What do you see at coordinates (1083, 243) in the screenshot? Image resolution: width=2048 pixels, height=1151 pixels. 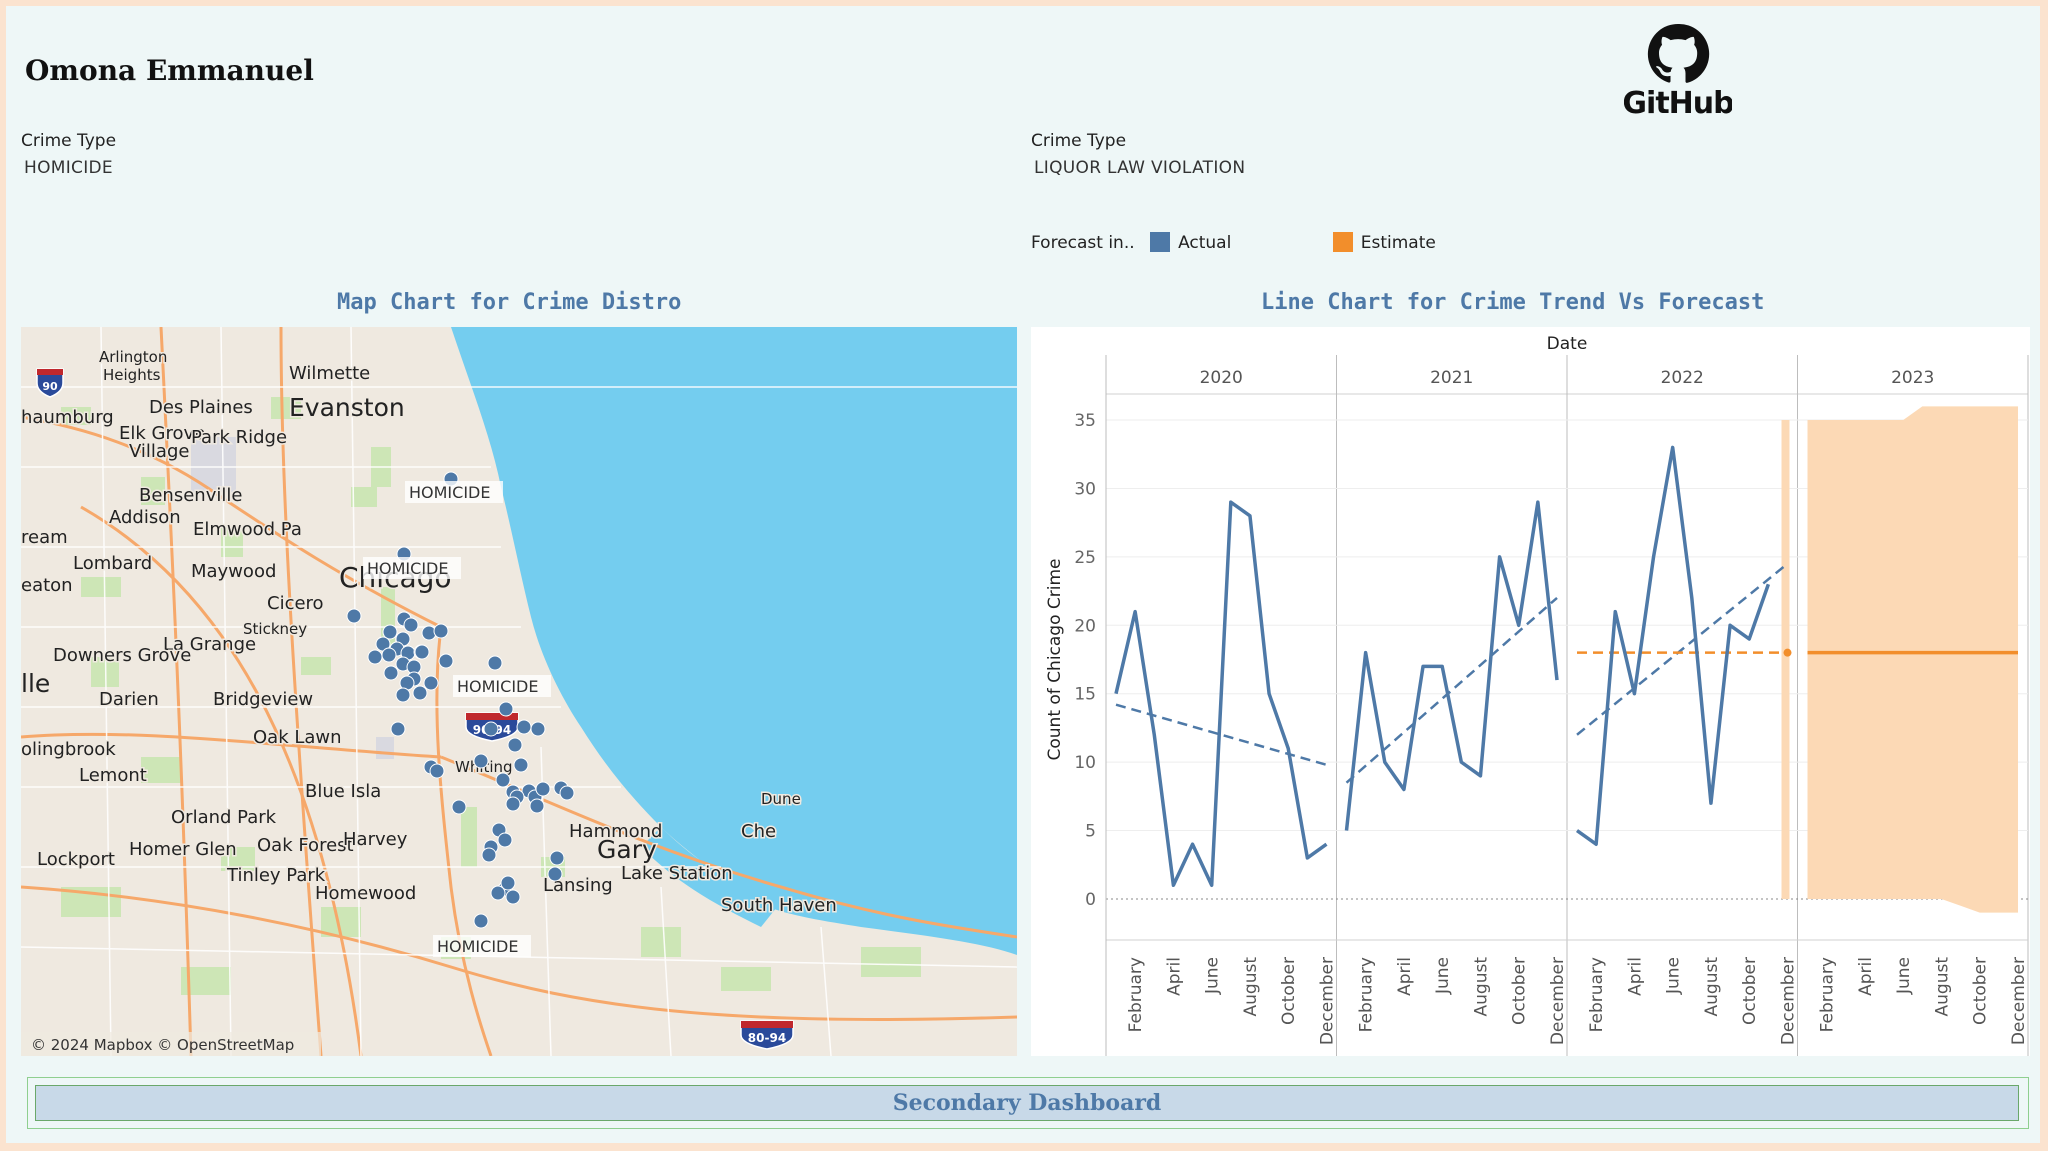 I see `legend-title: Forecast in..` at bounding box center [1083, 243].